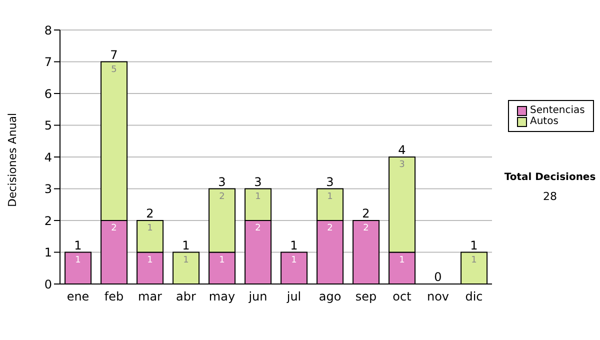 Image resolution: width=600 pixels, height=340 pixels. Describe the element at coordinates (438, 277) in the screenshot. I see `total-label: 0` at that location.